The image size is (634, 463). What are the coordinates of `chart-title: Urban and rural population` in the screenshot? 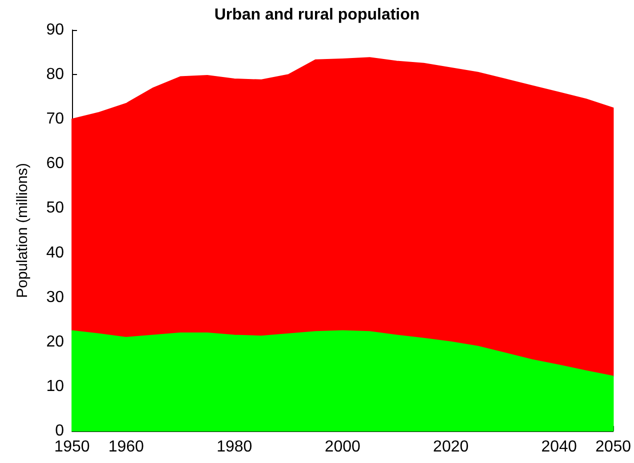 It's located at (317, 15).